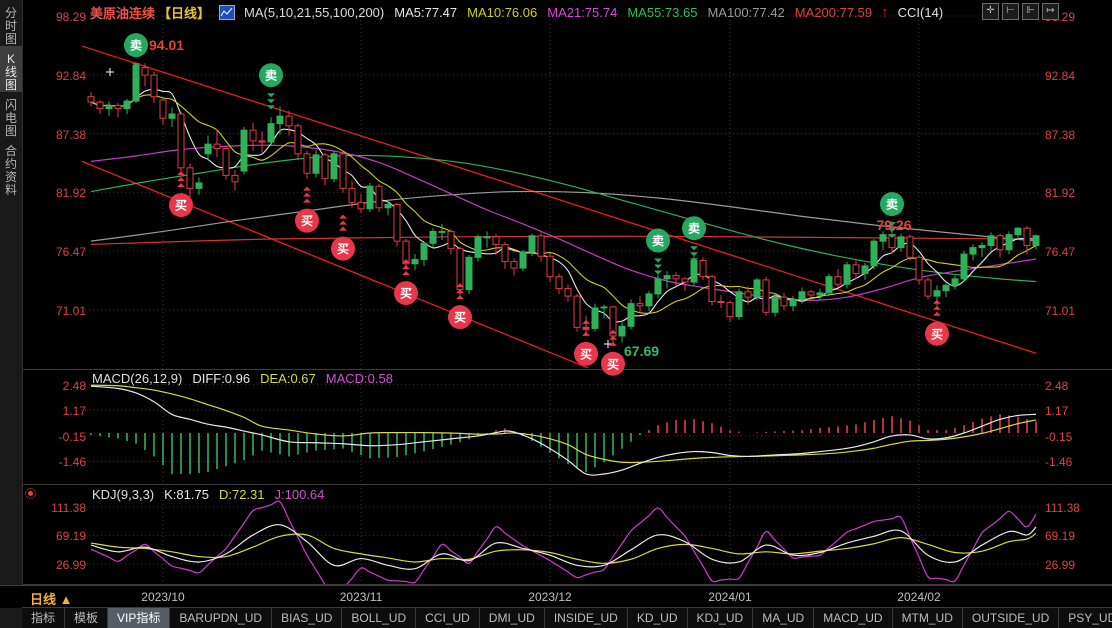 Image resolution: width=1112 pixels, height=628 pixels. I want to click on axis-label: 92.84, so click(70, 75).